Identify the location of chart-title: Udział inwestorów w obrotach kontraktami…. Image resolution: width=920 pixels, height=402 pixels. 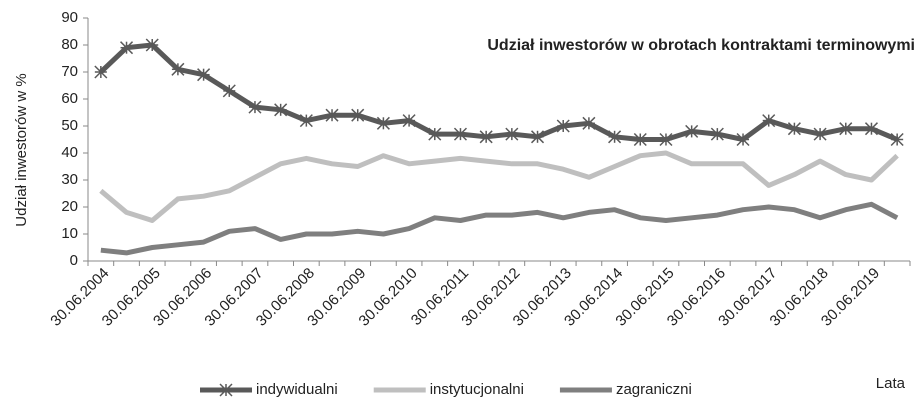
(701, 45).